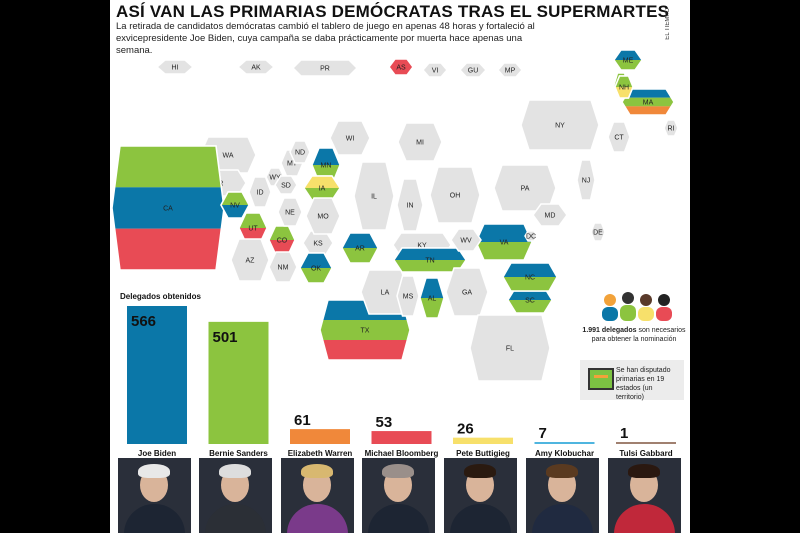  Describe the element at coordinates (385, 293) in the screenshot. I see `state-label-la: LA` at that location.